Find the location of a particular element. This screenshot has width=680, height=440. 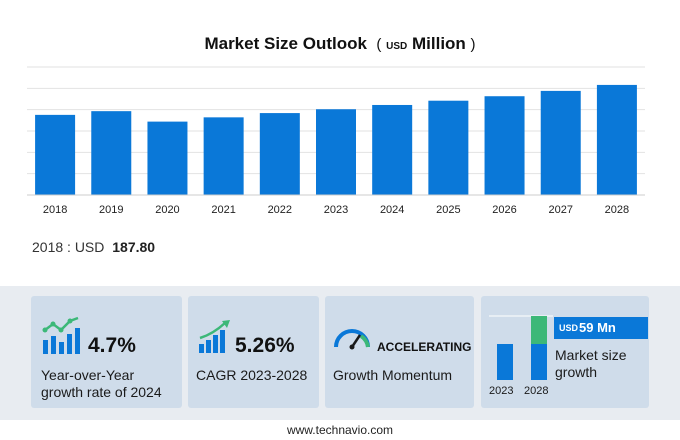

momentum-value: ACCELERATING is located at coordinates (424, 347).